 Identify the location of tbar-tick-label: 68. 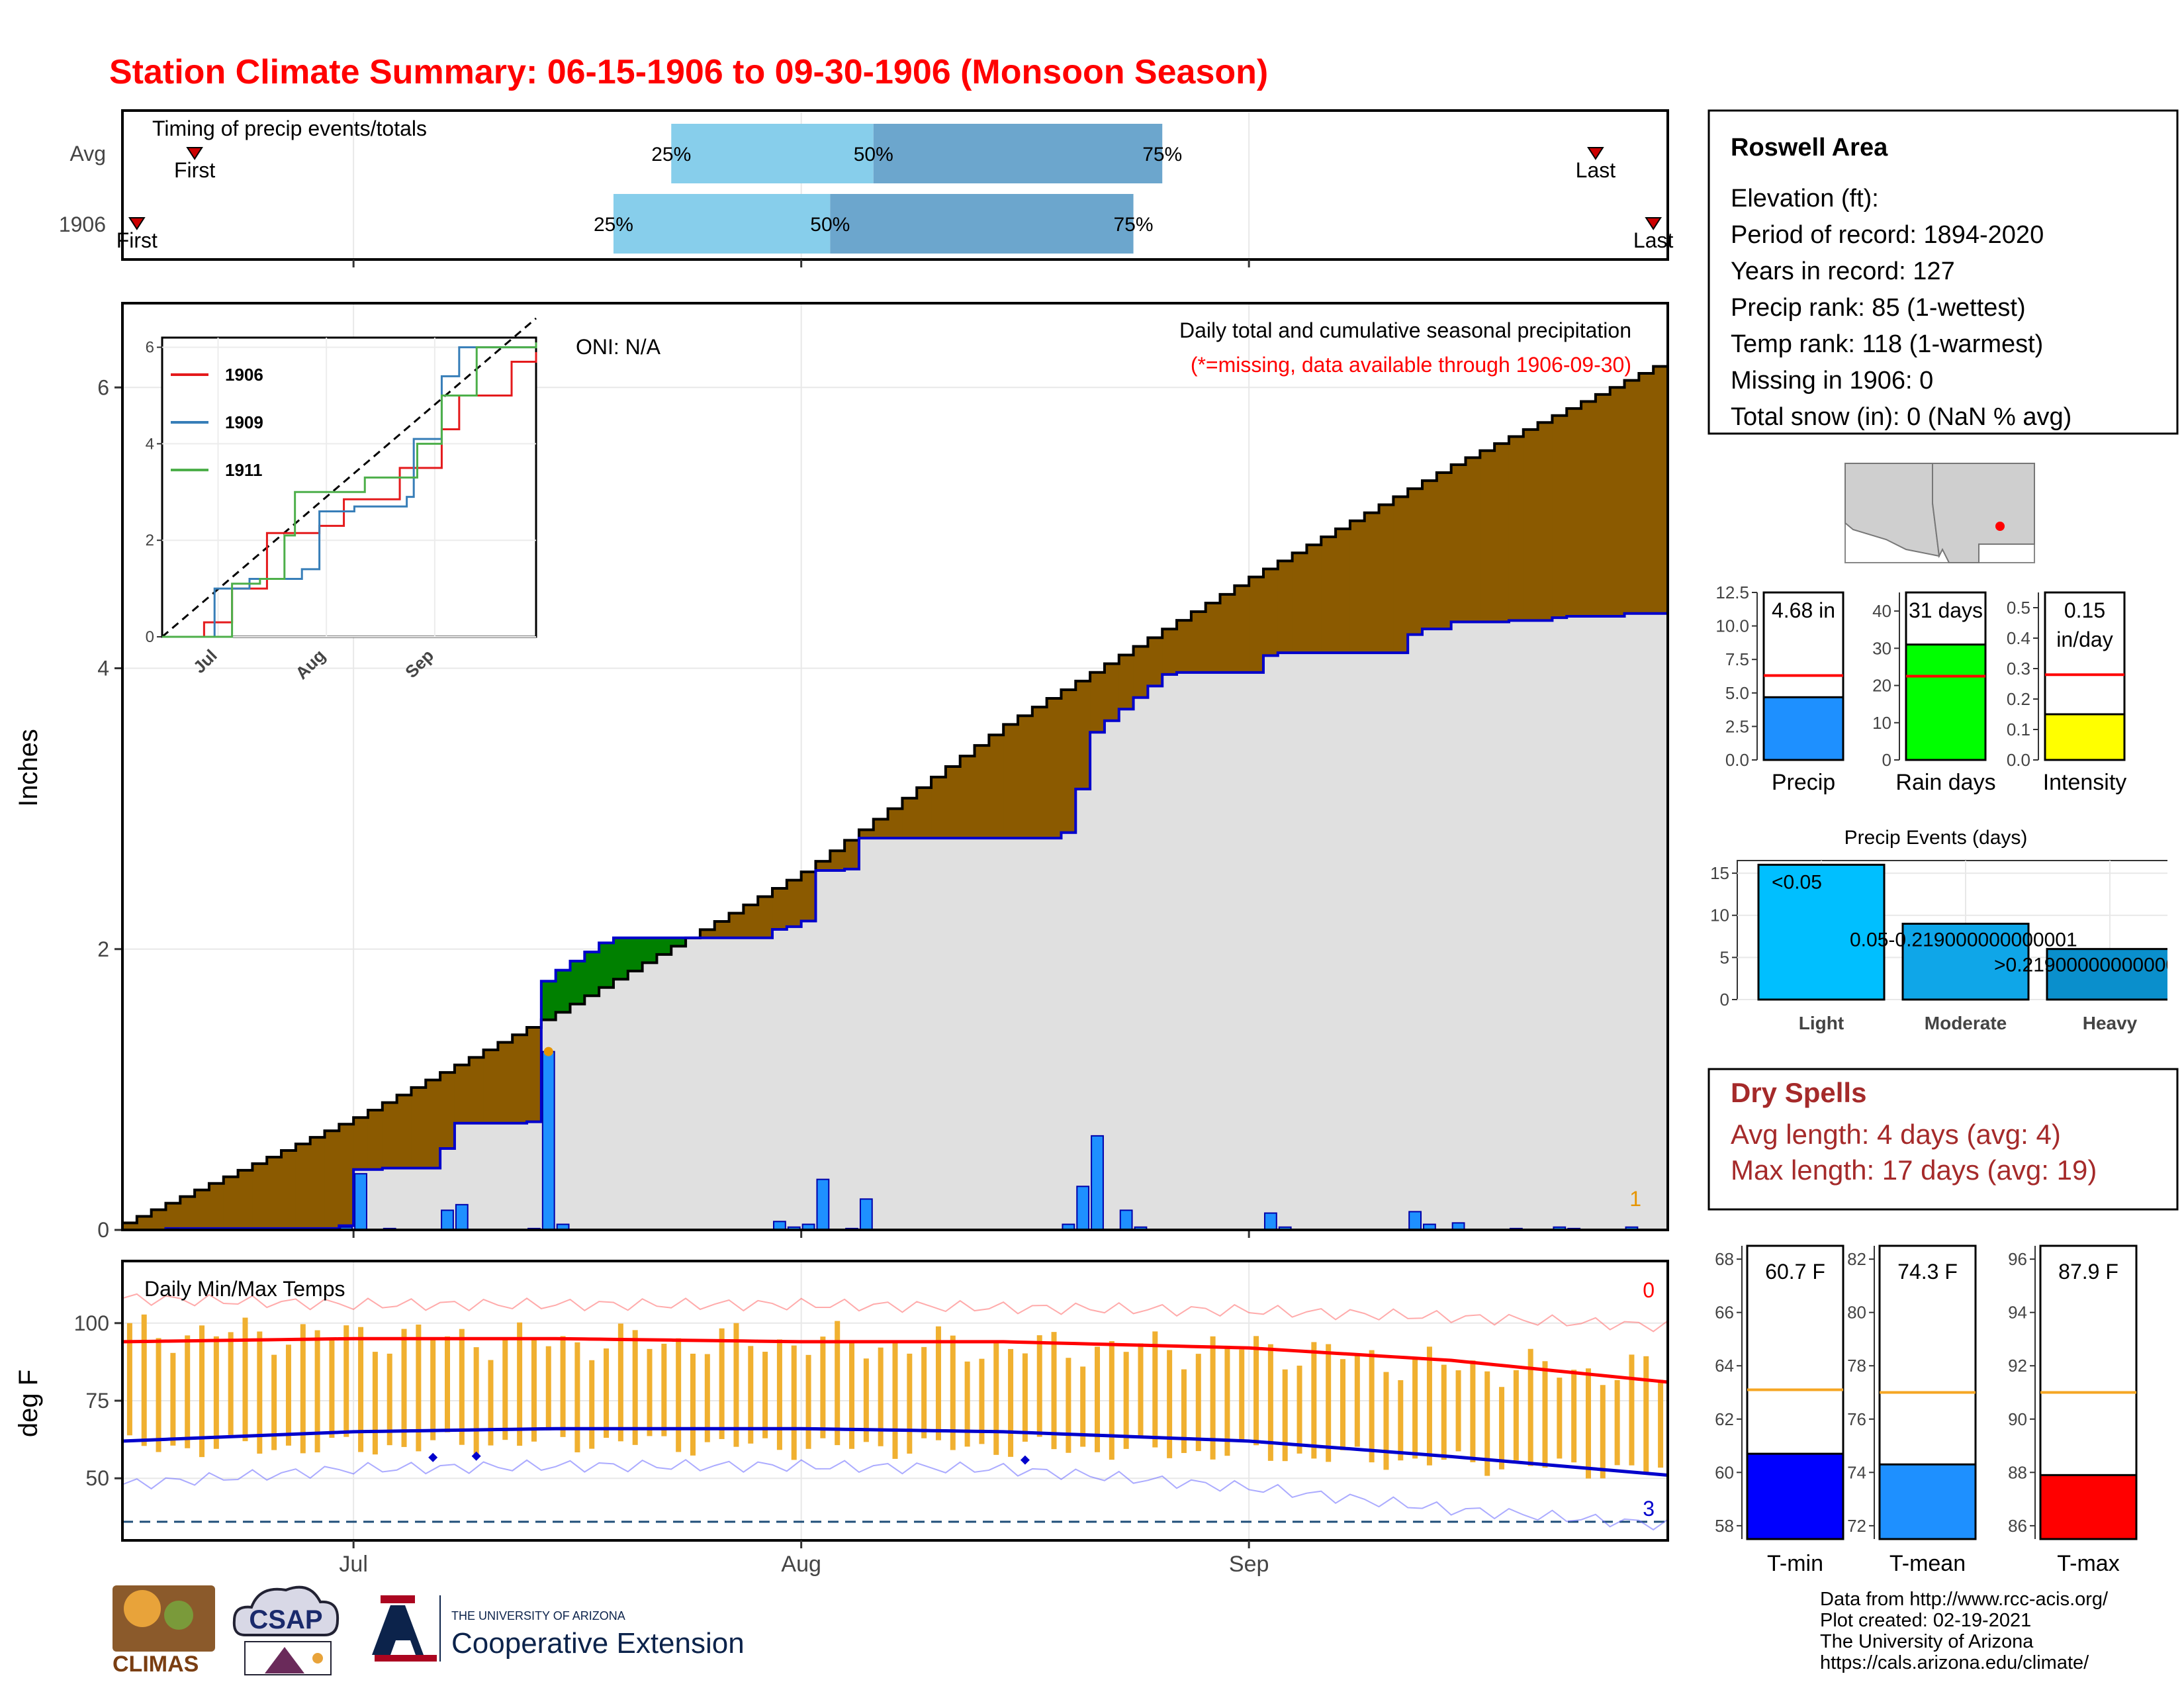
(1724, 1259).